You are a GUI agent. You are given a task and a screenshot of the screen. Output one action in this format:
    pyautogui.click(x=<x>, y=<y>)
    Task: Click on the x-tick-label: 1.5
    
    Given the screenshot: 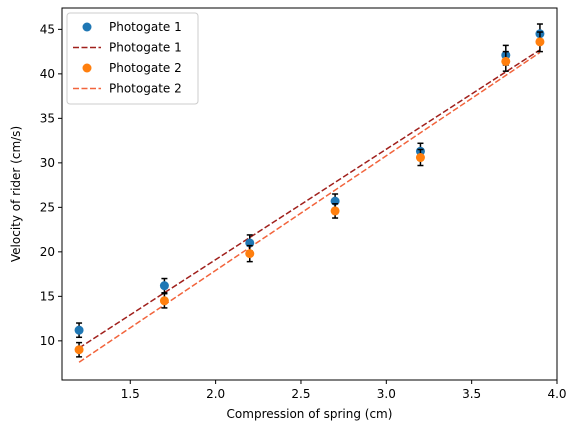 What is the action you would take?
    pyautogui.click(x=130, y=394)
    